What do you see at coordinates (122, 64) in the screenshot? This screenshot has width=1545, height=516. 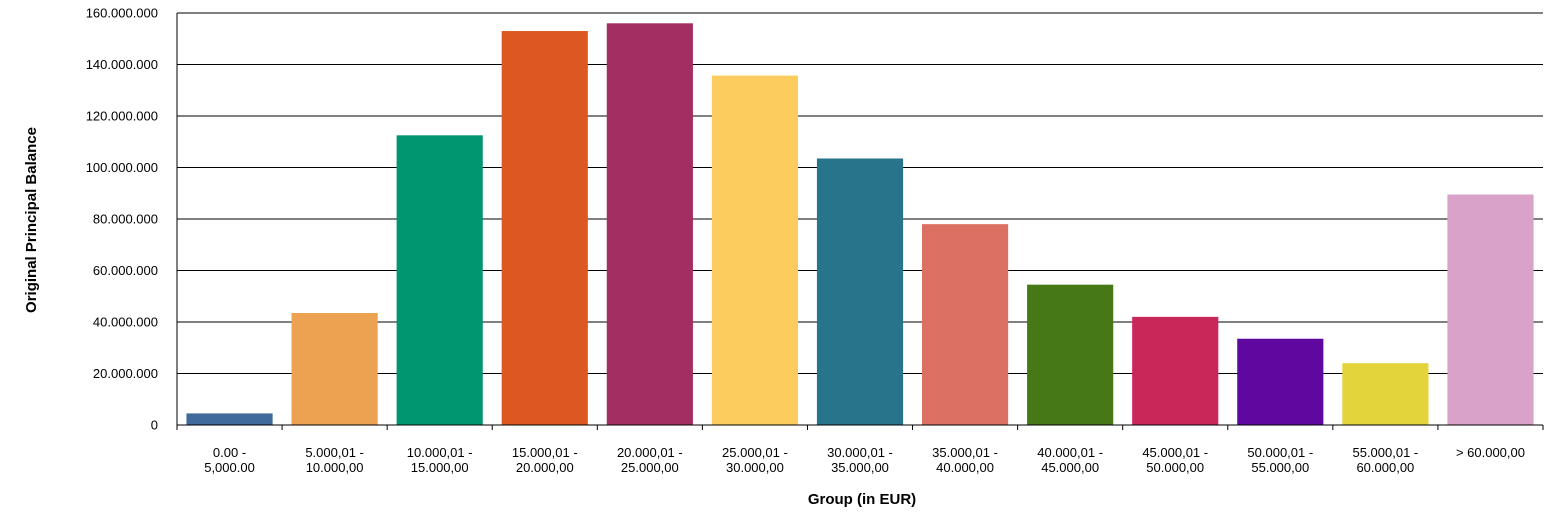 I see `y-tick-label: 140.000.000` at bounding box center [122, 64].